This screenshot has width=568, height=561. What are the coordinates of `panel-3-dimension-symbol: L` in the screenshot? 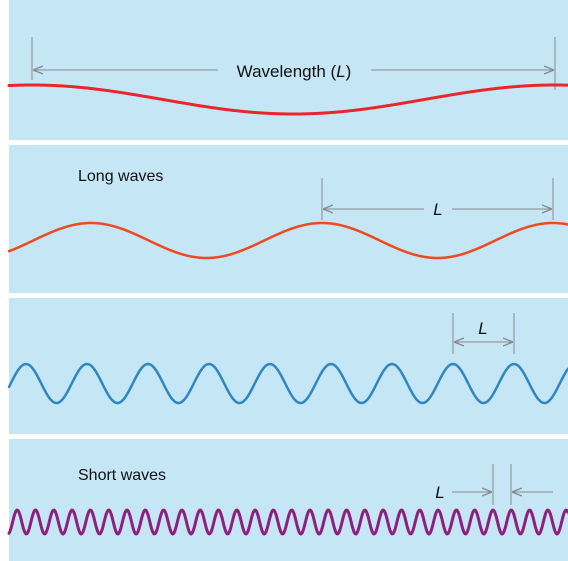 It's located at (482, 328).